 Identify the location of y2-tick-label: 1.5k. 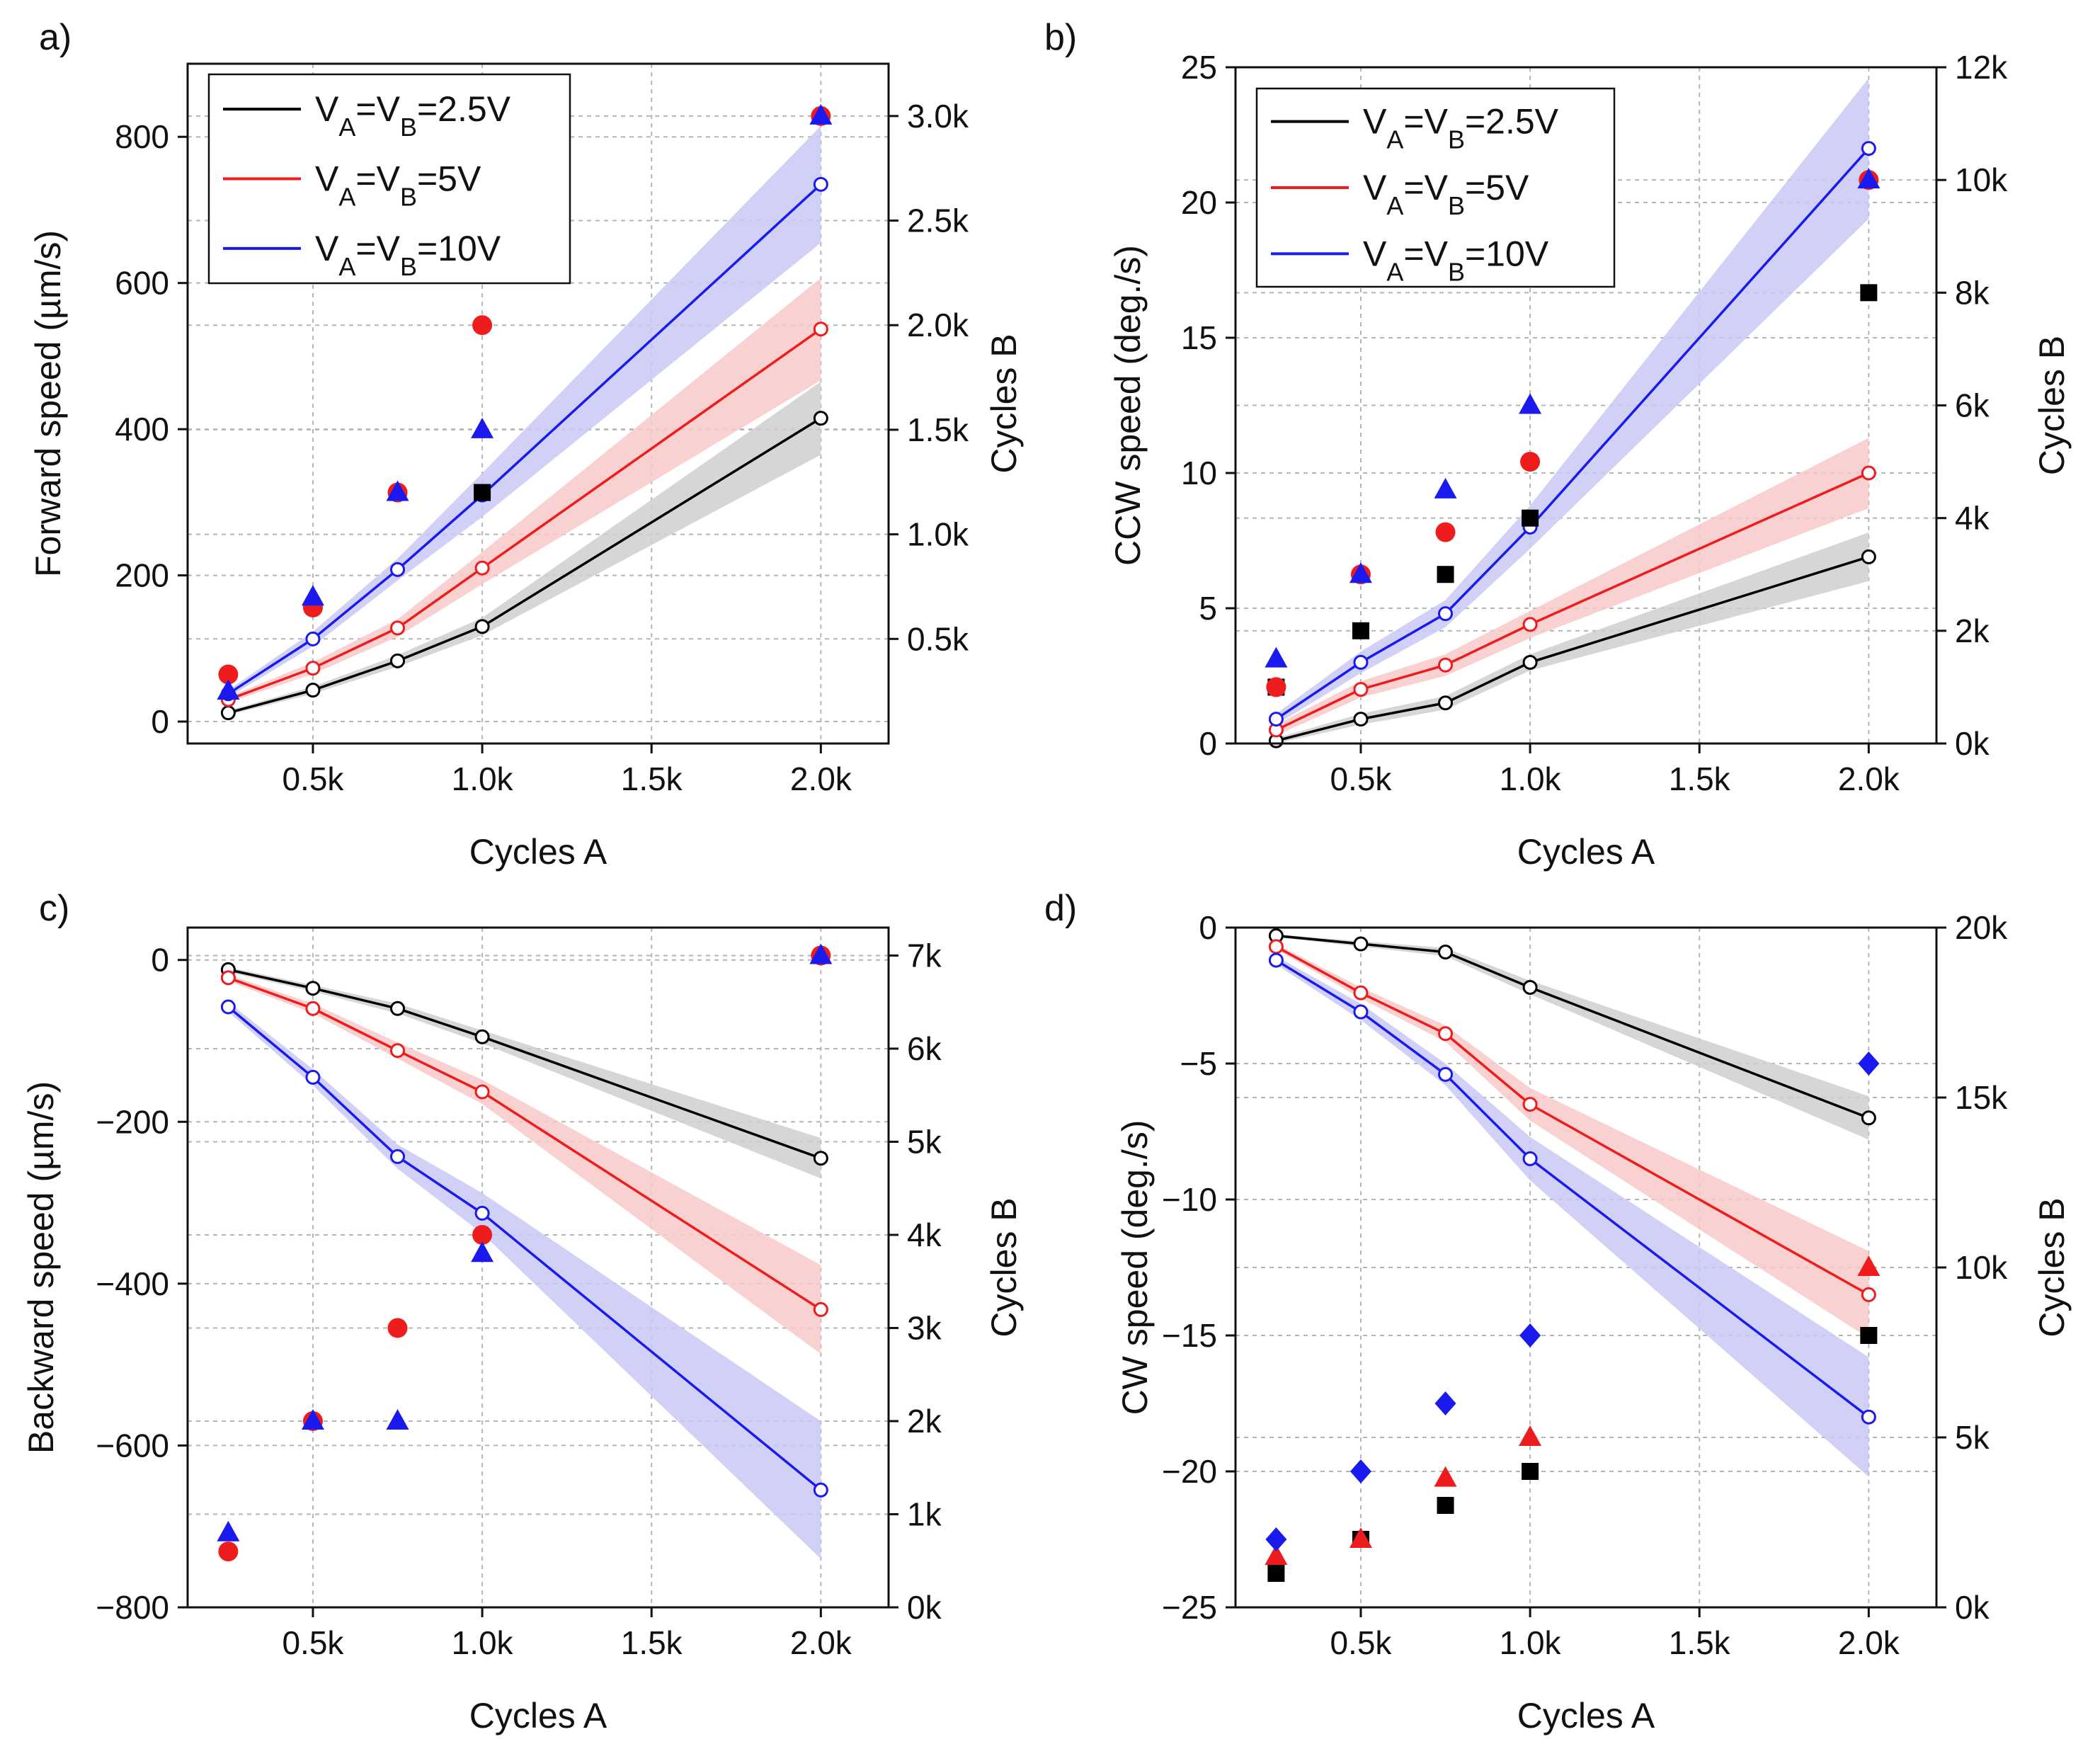
(938, 429).